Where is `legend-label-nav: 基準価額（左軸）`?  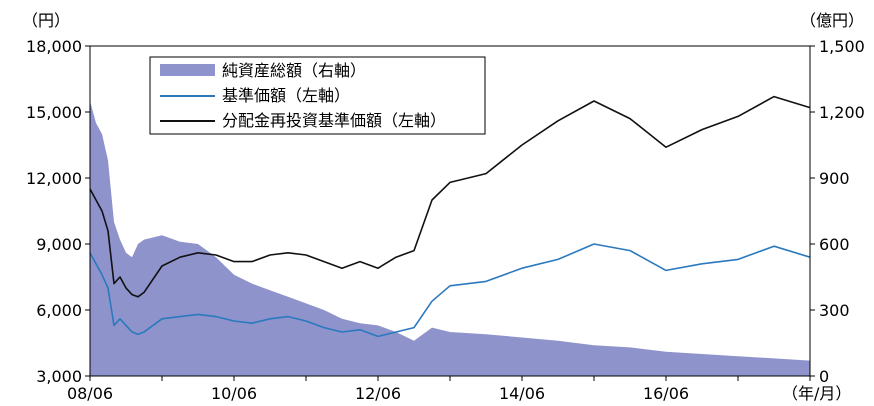
legend-label-nav: 基準価額（左軸） is located at coordinates (286, 95).